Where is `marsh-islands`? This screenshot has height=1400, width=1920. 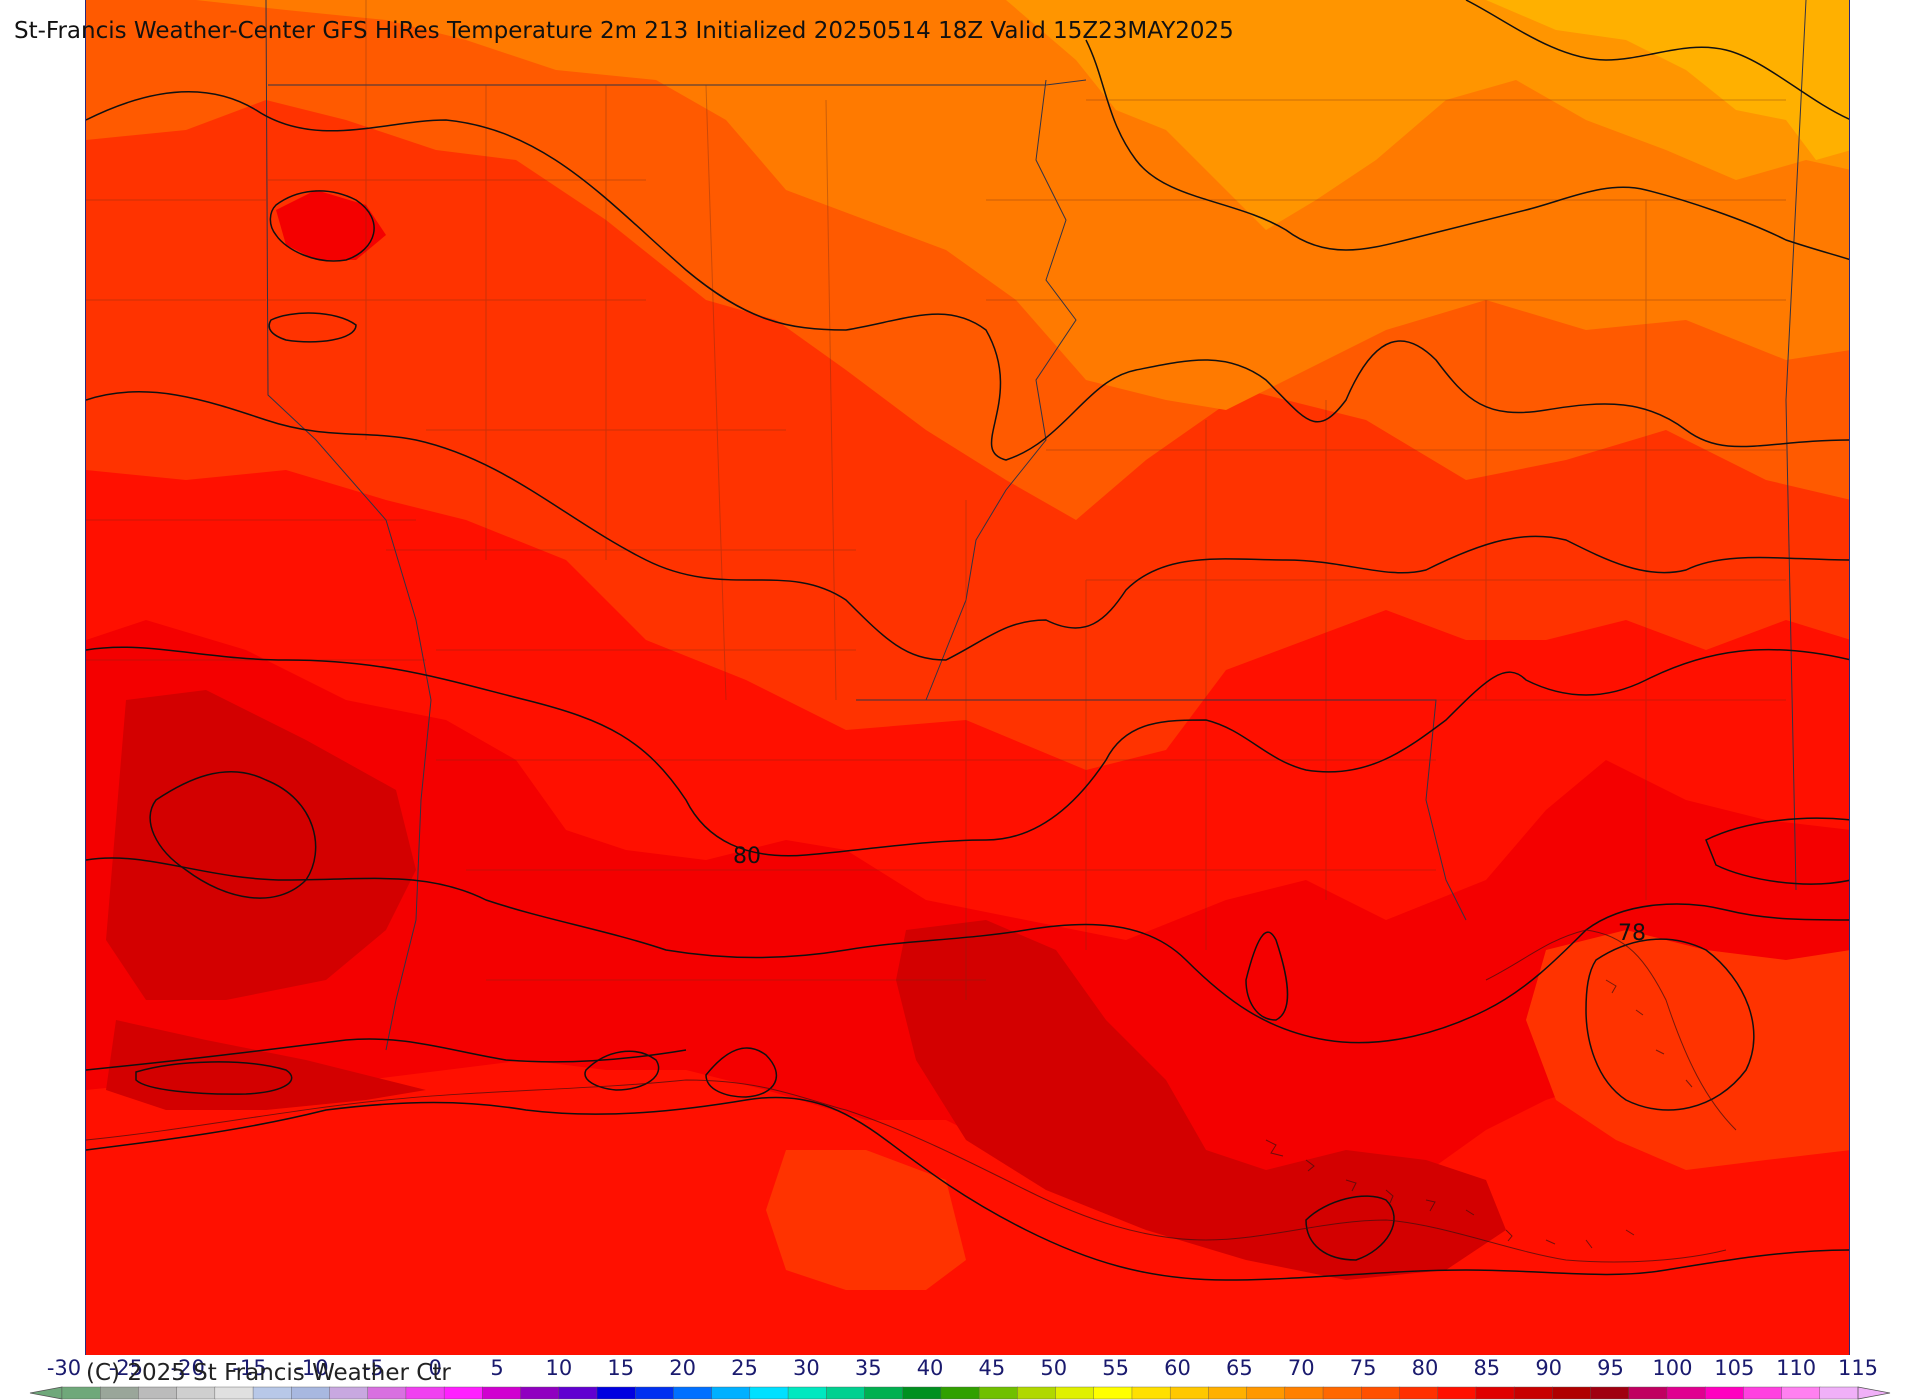
marsh-islands is located at coordinates (1479, 1114).